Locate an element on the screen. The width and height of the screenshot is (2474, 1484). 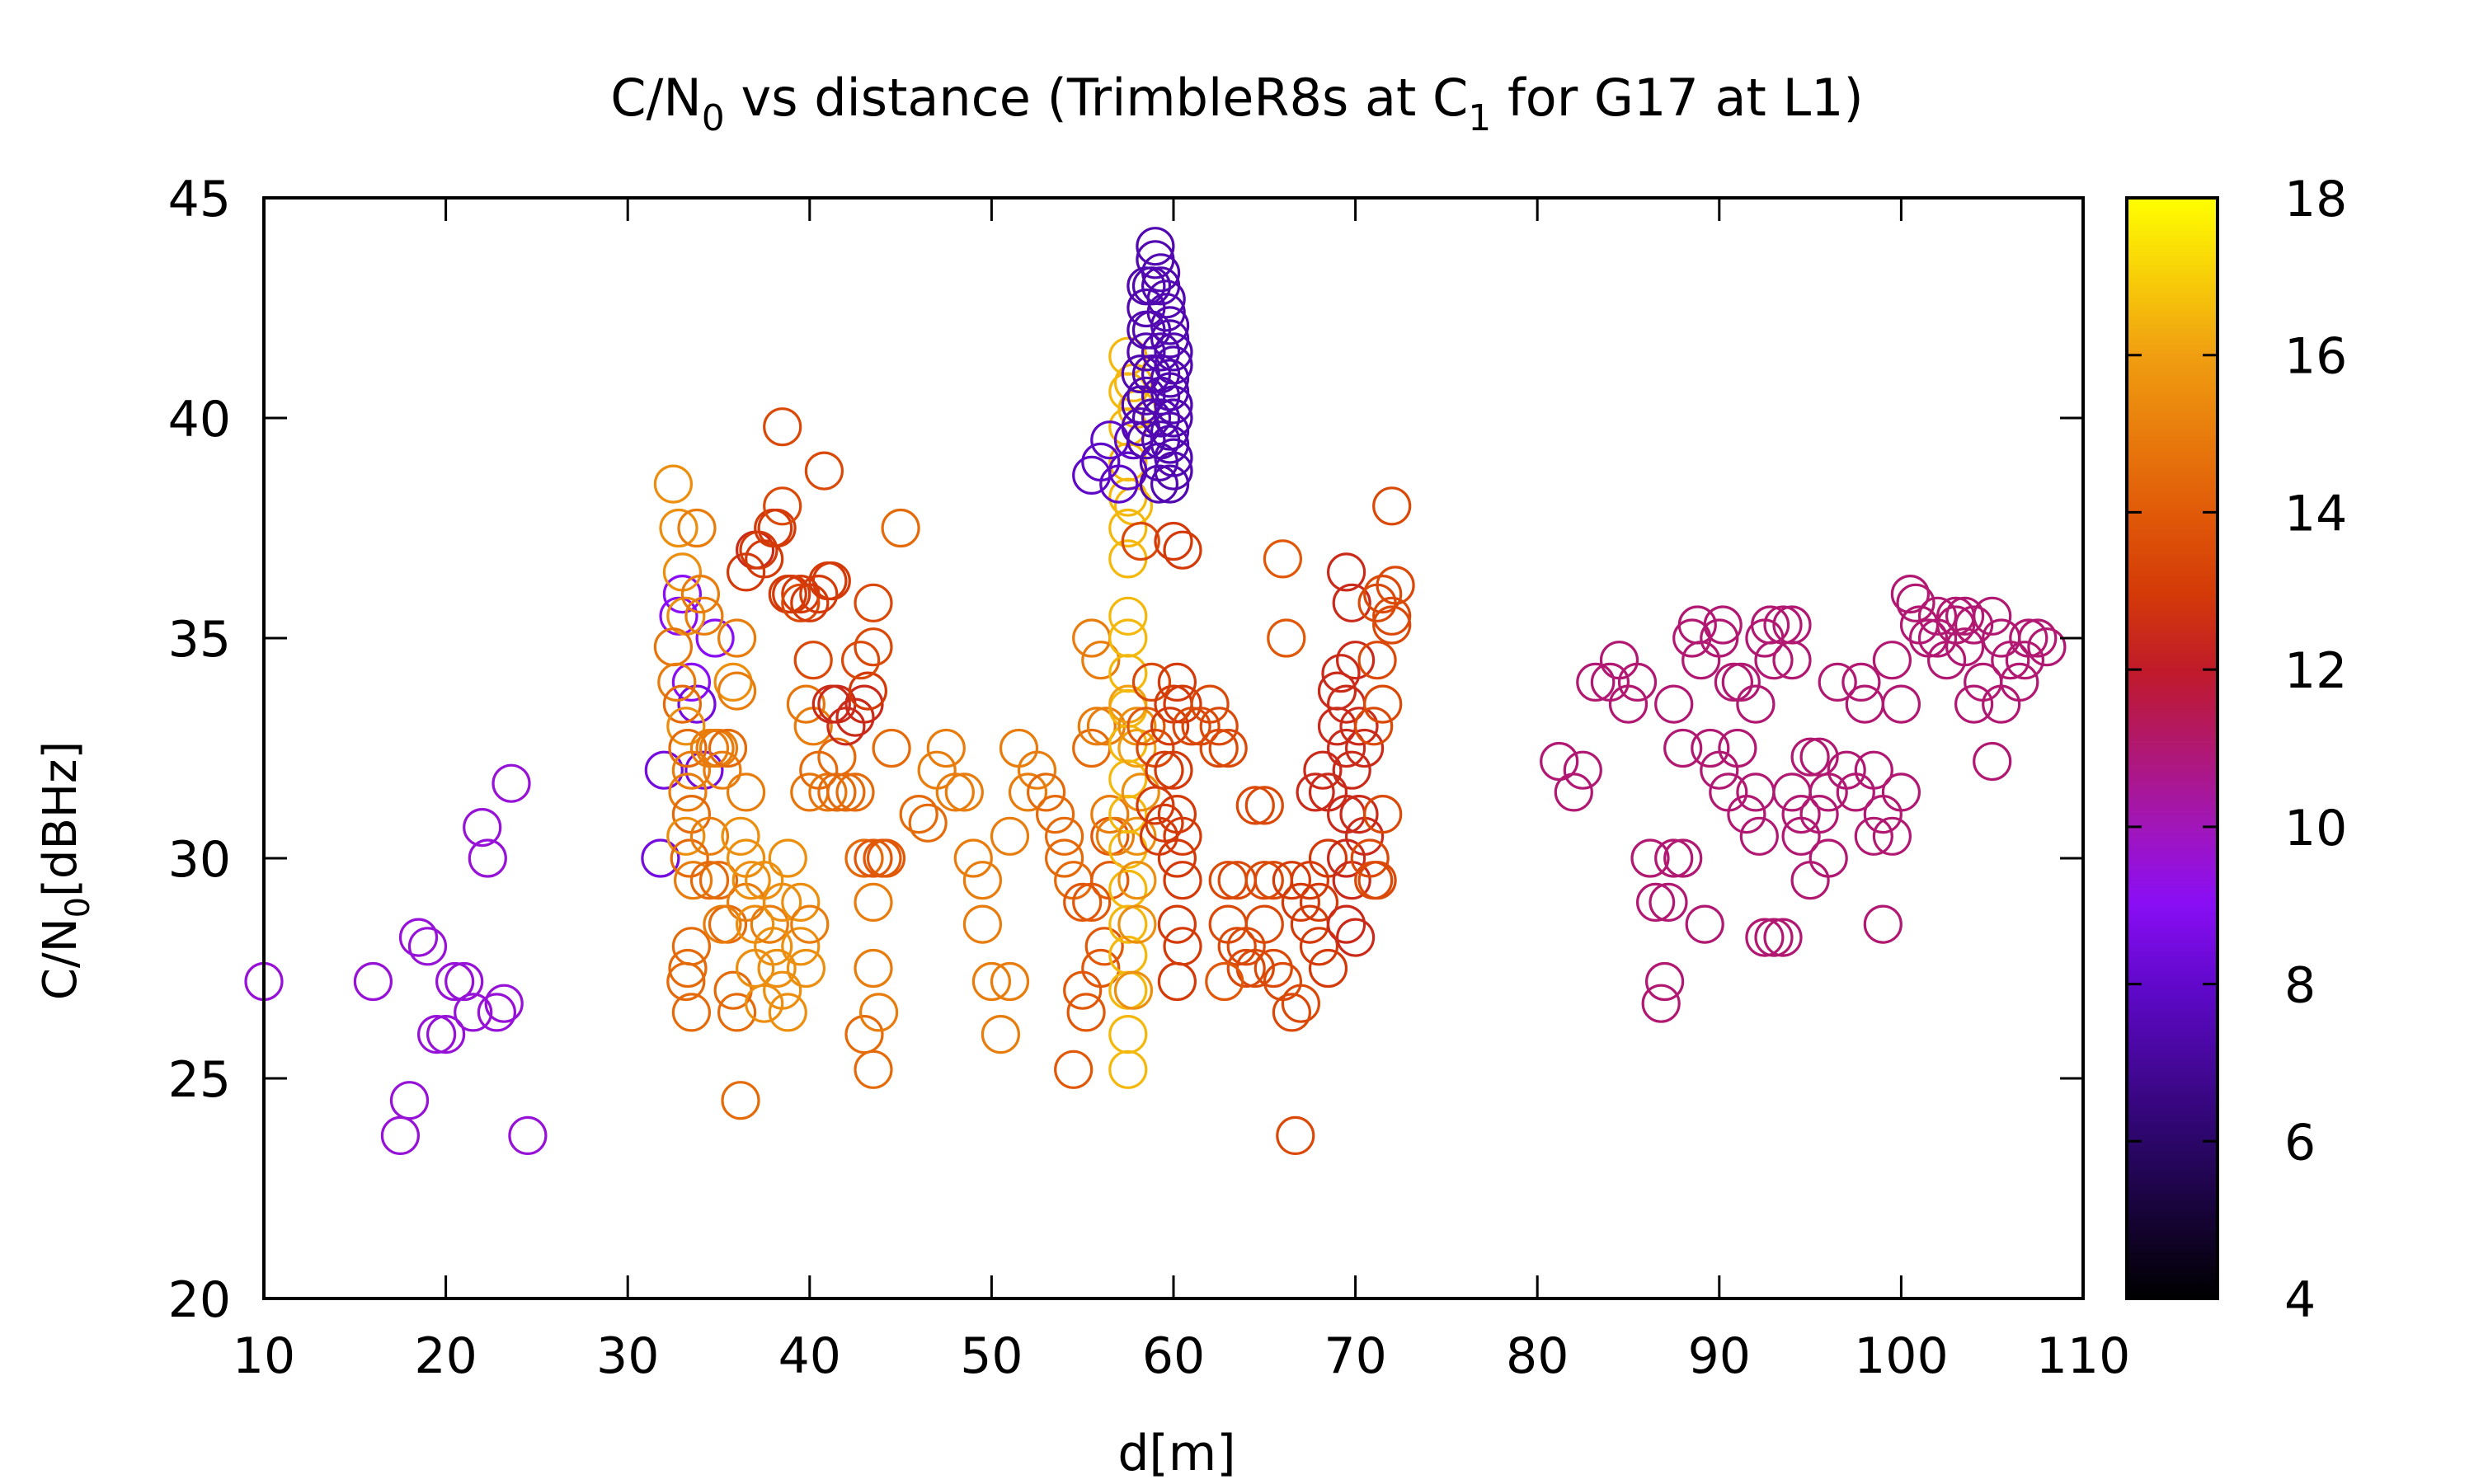
x-tick-label: 30 is located at coordinates (627, 1356).